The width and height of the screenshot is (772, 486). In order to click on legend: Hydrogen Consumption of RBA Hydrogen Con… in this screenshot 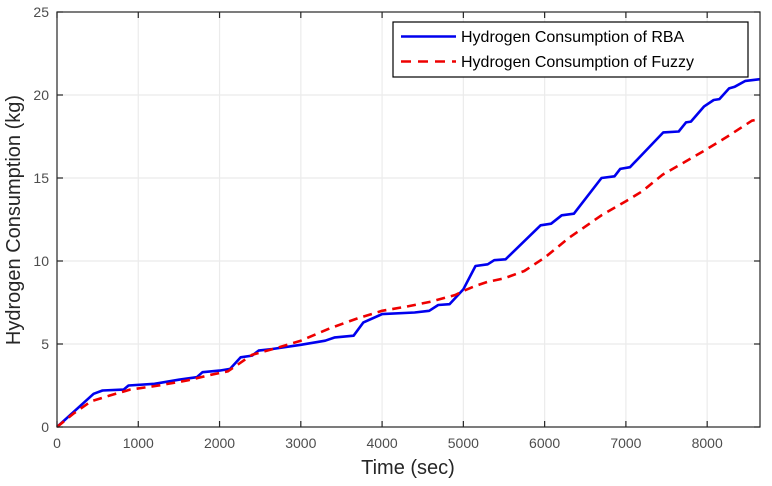, I will do `click(570, 49)`.